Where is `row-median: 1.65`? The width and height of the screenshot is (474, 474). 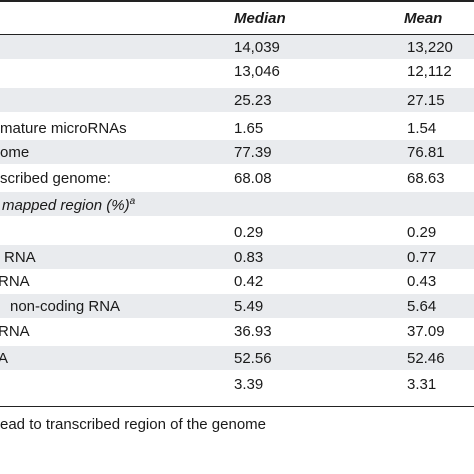
row-median: 1.65 is located at coordinates (249, 128).